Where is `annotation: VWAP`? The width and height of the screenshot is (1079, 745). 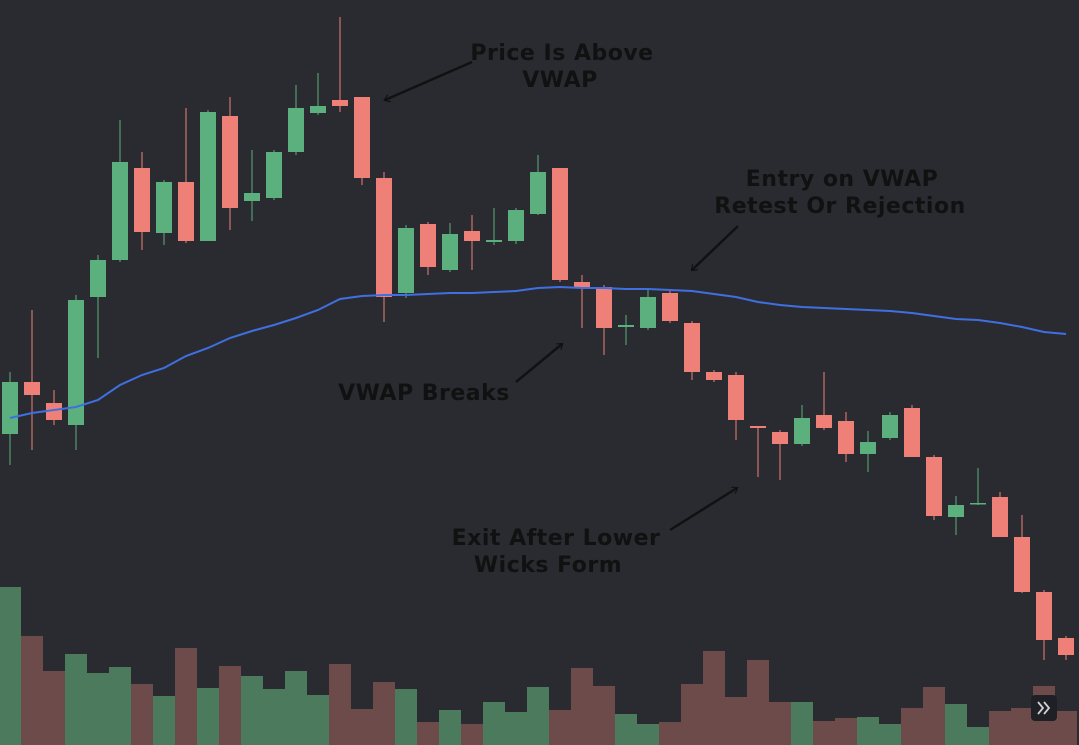 annotation: VWAP is located at coordinates (559, 80).